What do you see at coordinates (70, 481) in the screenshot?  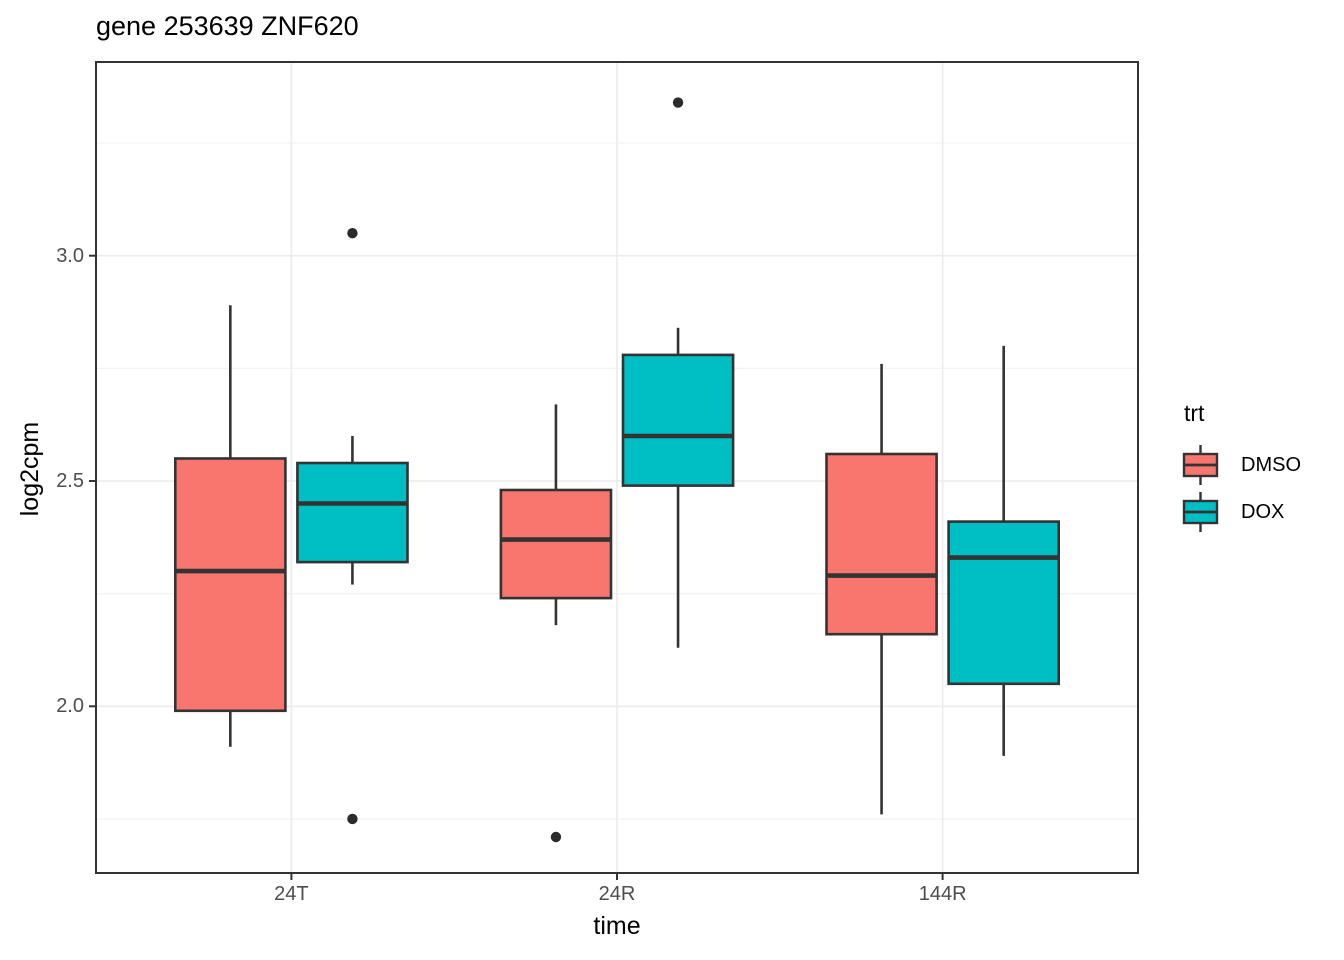 I see `y-tick-label: 2.5` at bounding box center [70, 481].